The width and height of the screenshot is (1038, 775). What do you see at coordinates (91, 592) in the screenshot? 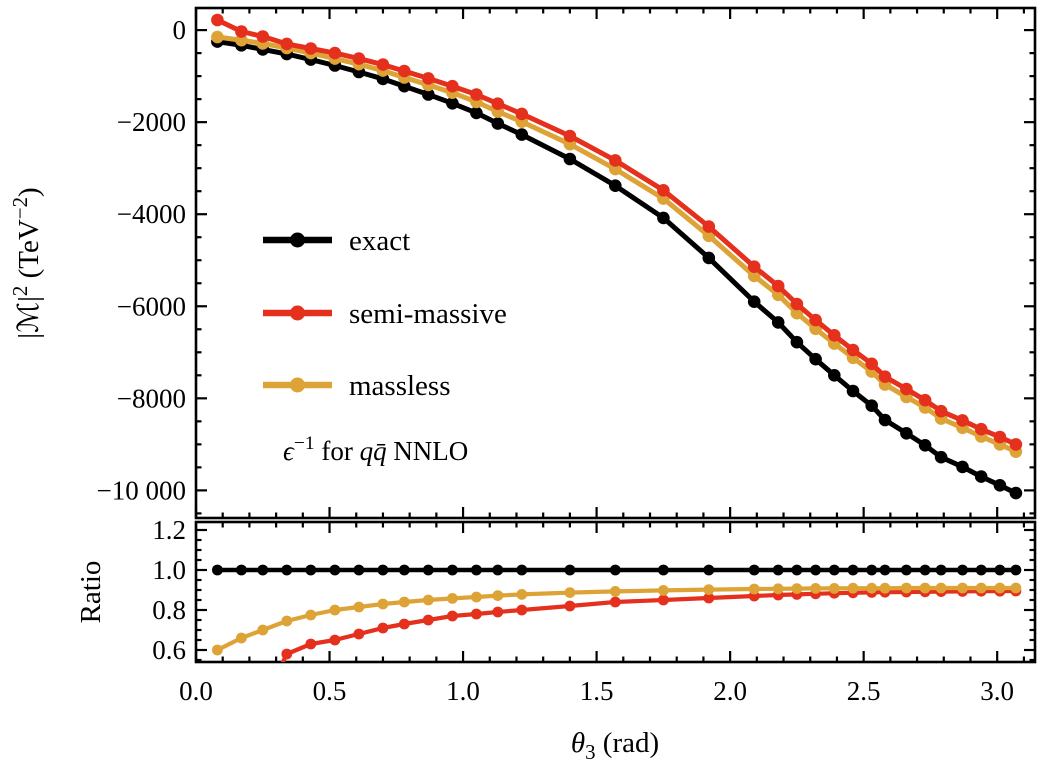
I see `ratio-y-axis-title: Ratio` at bounding box center [91, 592].